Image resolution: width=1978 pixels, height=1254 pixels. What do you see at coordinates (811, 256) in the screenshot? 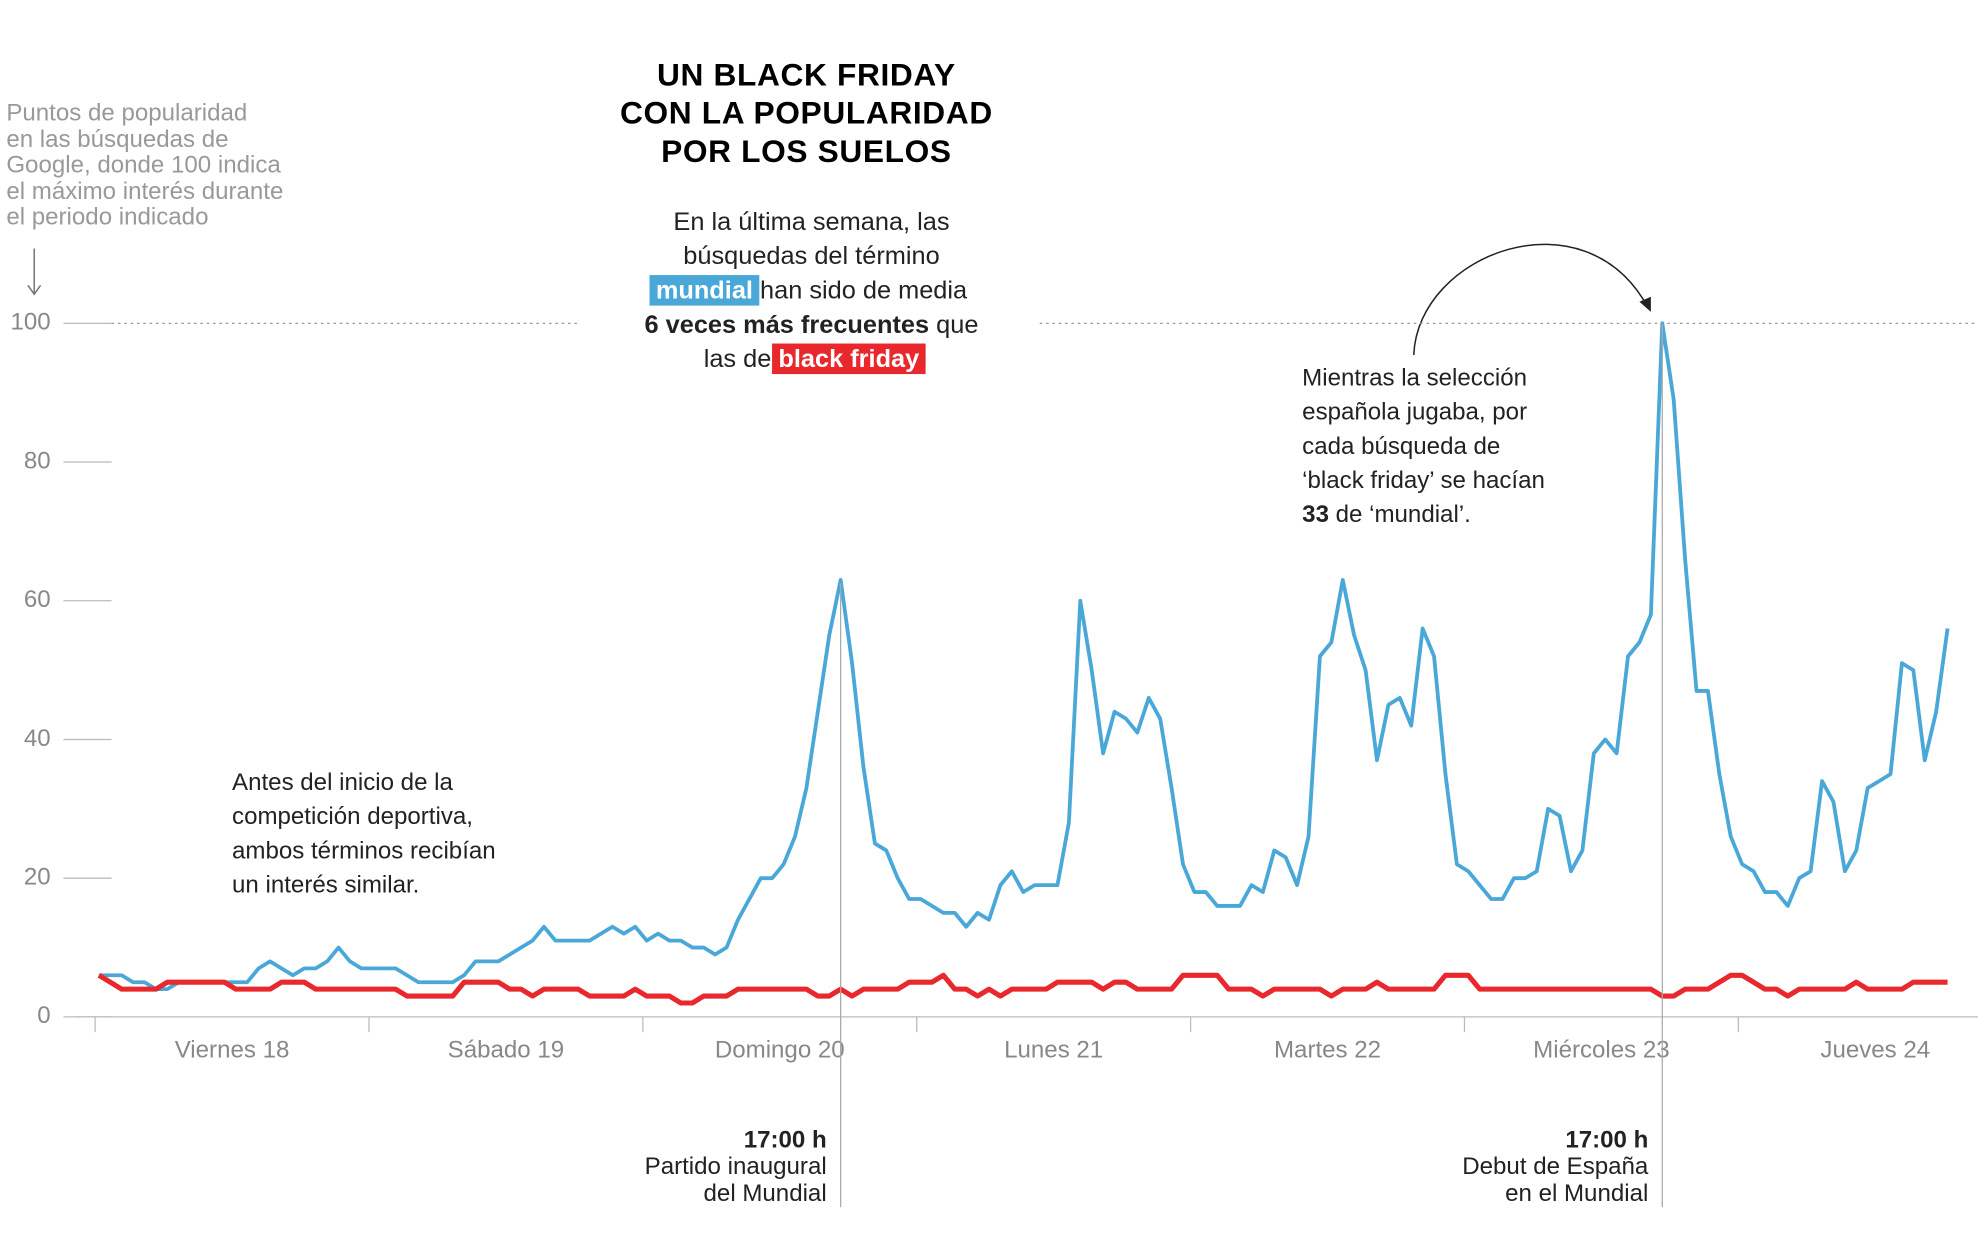
I see `subtitle-line: búsquedas del término` at bounding box center [811, 256].